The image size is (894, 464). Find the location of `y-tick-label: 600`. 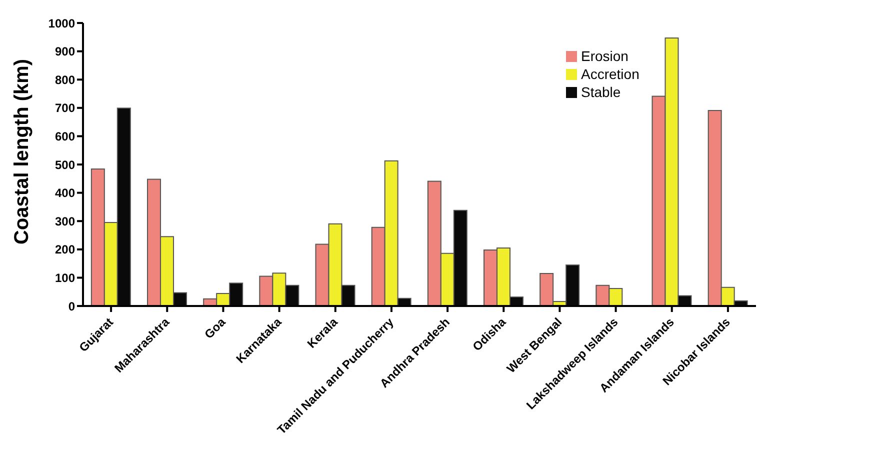

y-tick-label: 600 is located at coordinates (65, 136).